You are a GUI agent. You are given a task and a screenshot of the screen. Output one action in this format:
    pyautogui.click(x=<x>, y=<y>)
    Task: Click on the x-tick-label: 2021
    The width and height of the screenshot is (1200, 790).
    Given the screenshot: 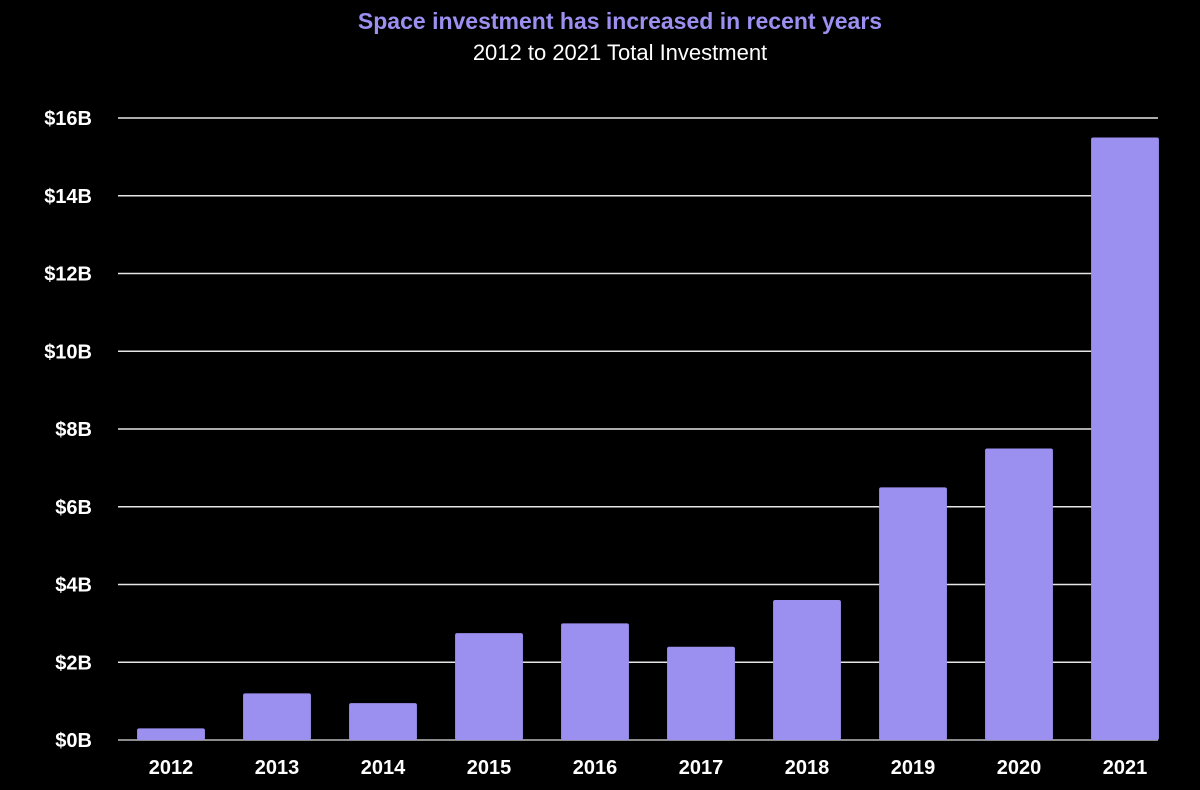 What is the action you would take?
    pyautogui.click(x=1125, y=768)
    